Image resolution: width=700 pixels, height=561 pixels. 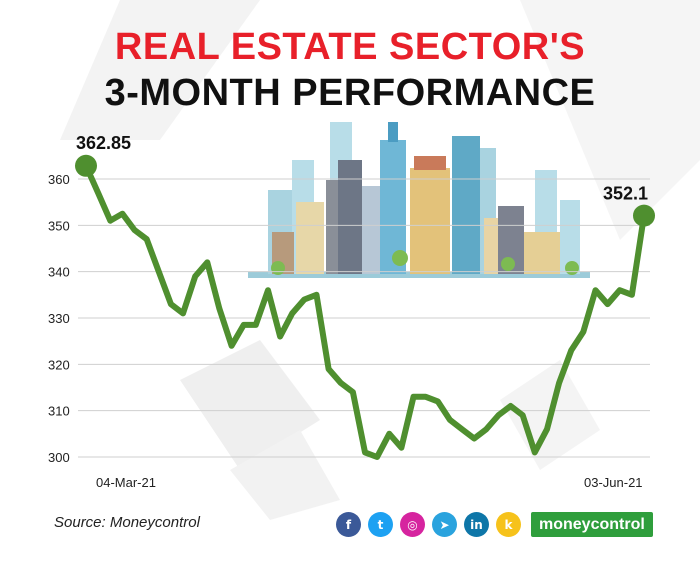 What do you see at coordinates (59, 364) in the screenshot?
I see `y-tick-label: 320` at bounding box center [59, 364].